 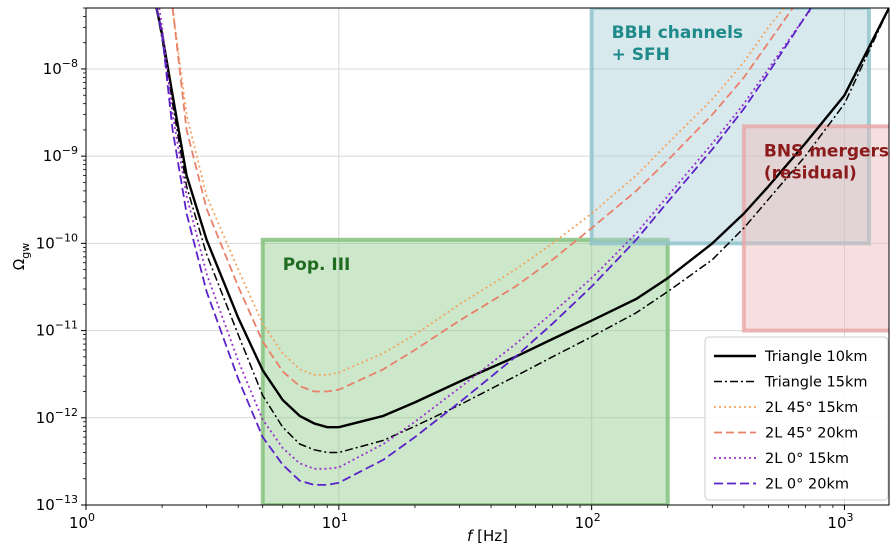 I want to click on region-label: (residual), so click(x=810, y=173).